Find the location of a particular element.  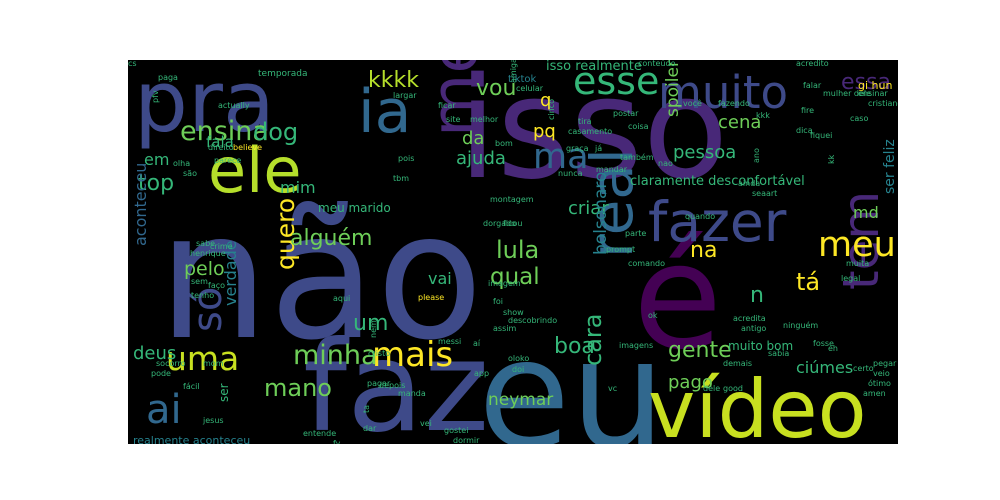

cloud-word: boa is located at coordinates (574, 346).